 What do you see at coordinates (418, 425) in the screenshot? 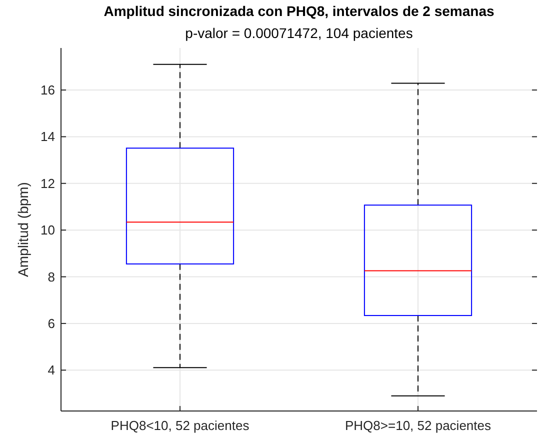
I see `x-tick-label: PHQ8>=10, 52 pacientes` at bounding box center [418, 425].